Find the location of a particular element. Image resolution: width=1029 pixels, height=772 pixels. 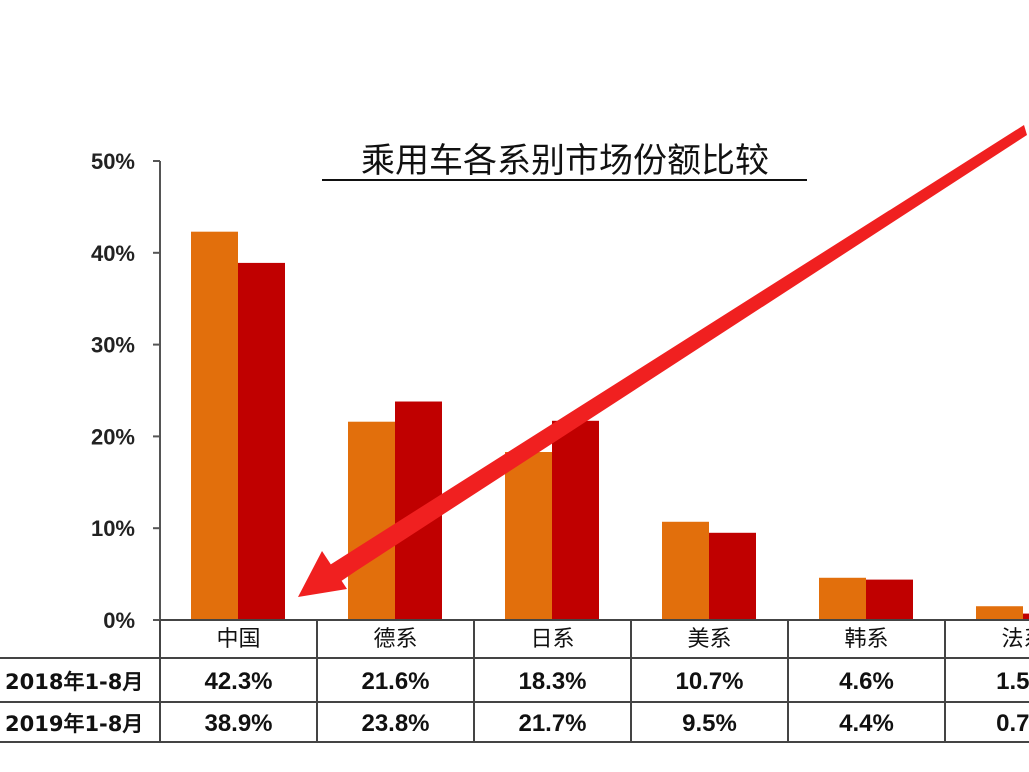

data-label: 23.8% is located at coordinates (395, 723).